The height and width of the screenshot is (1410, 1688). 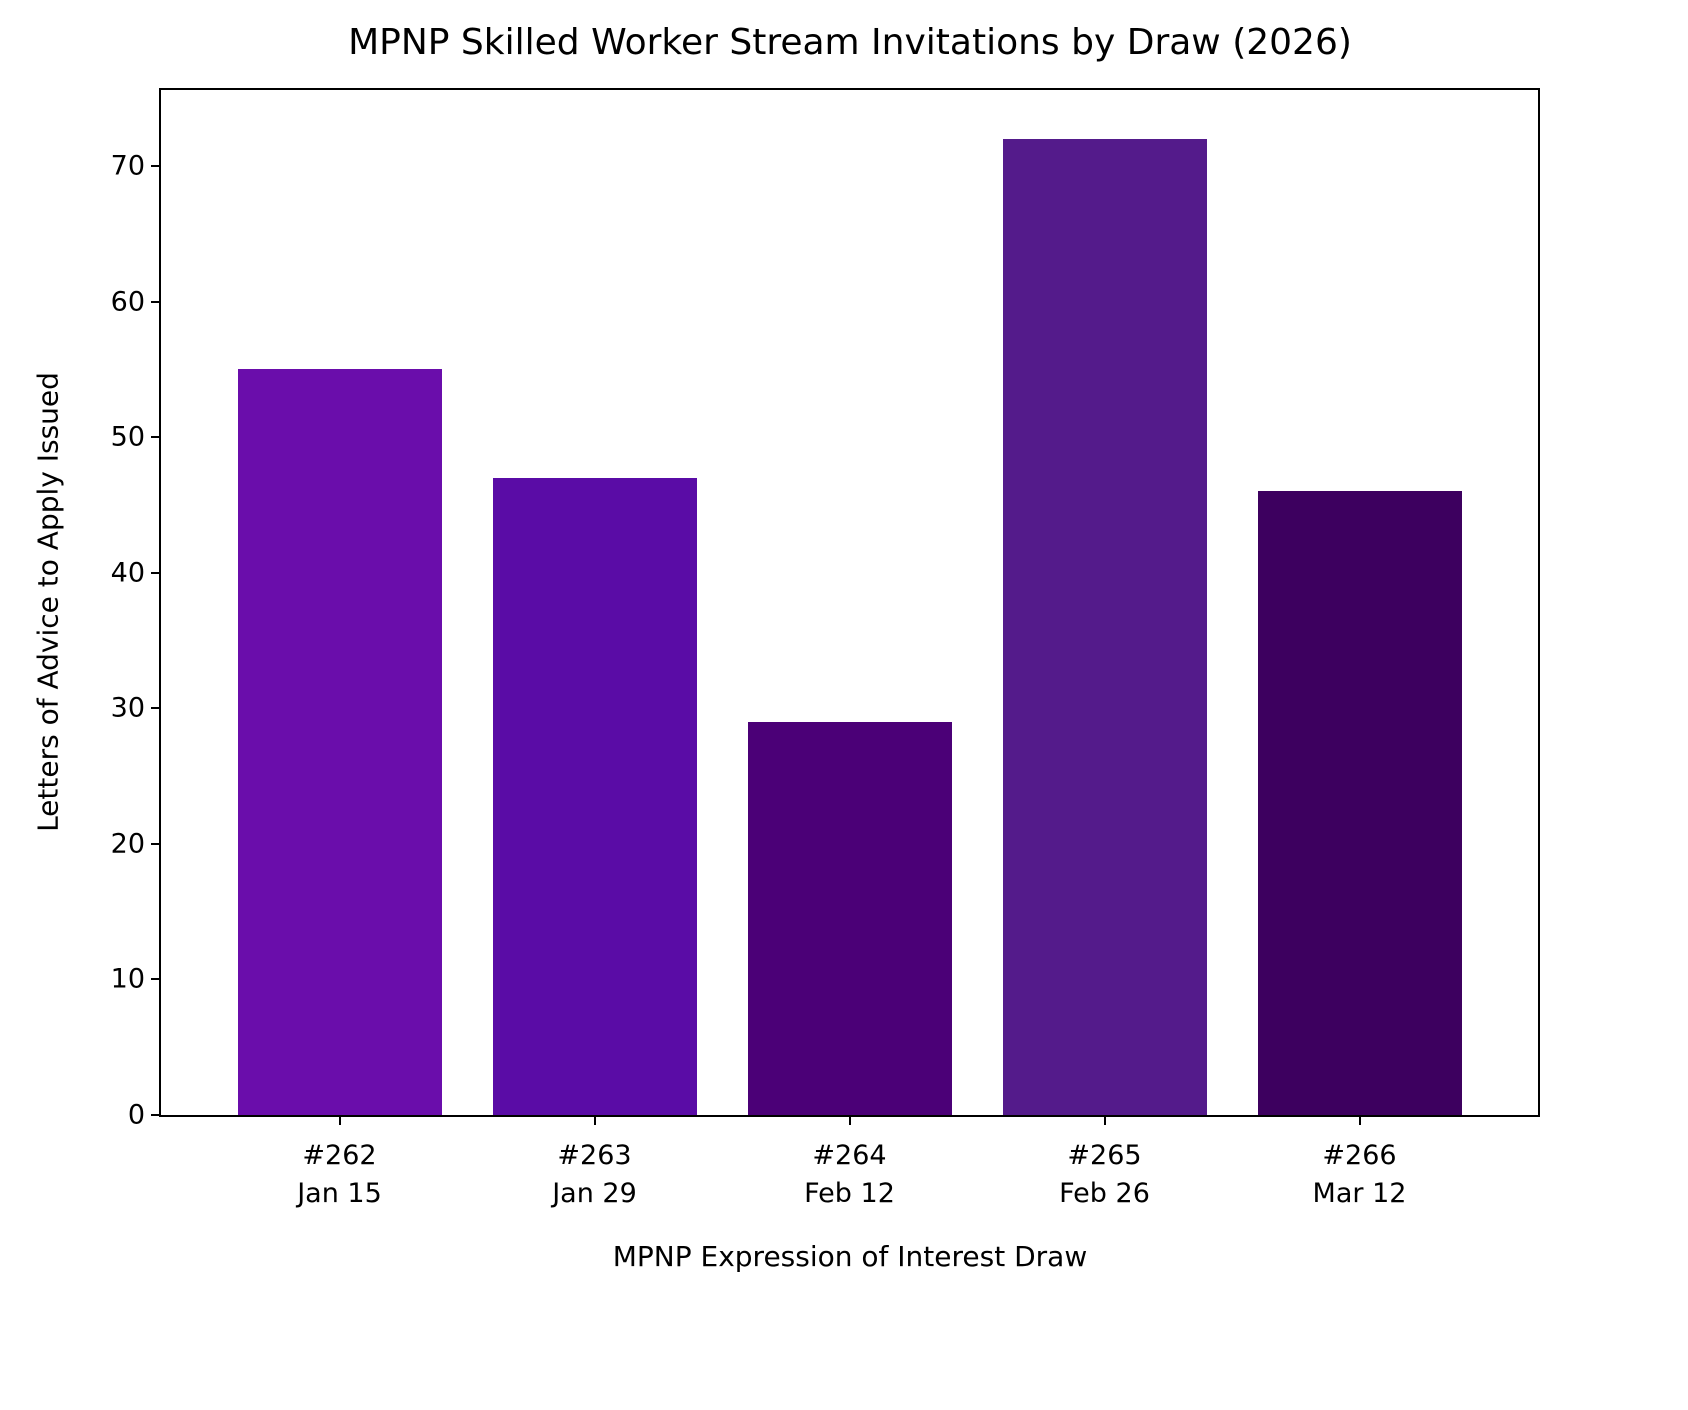 I want to click on y-tick-label: 40, so click(x=127, y=573).